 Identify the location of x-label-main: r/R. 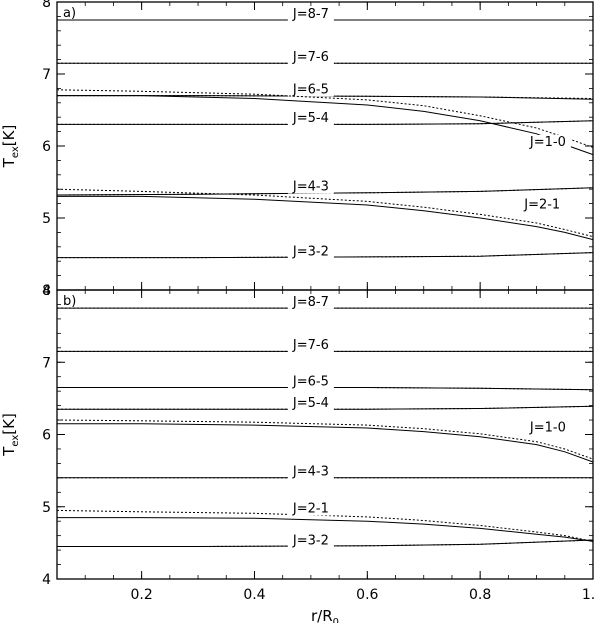
(322, 615).